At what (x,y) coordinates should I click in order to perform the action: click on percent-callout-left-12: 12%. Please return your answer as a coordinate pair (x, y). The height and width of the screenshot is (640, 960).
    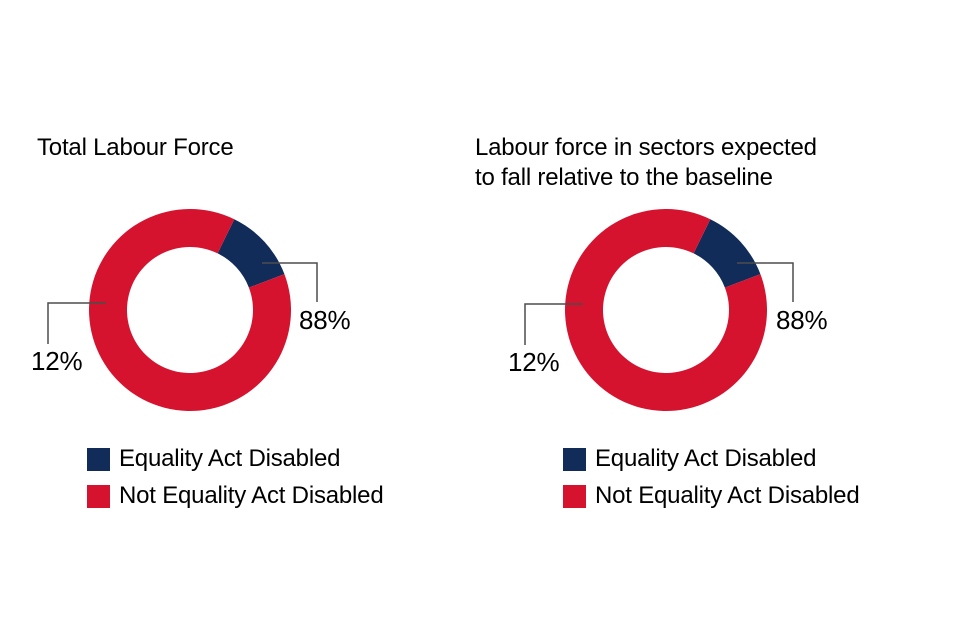
    Looking at the image, I should click on (57, 361).